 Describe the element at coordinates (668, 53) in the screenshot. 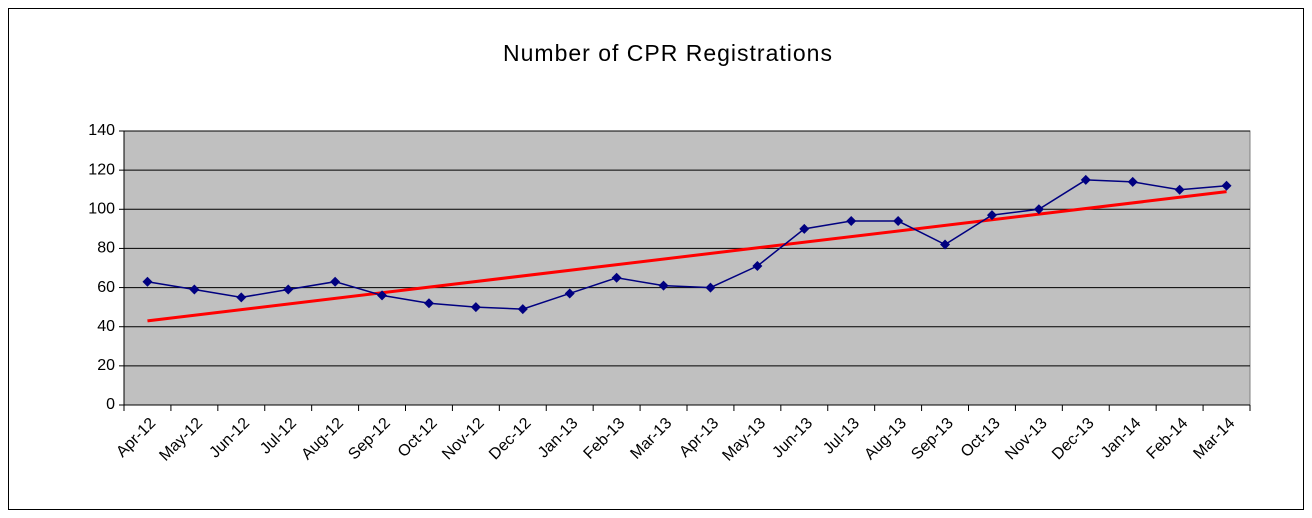

I see `chart-title: Number of CPR Registrations` at that location.